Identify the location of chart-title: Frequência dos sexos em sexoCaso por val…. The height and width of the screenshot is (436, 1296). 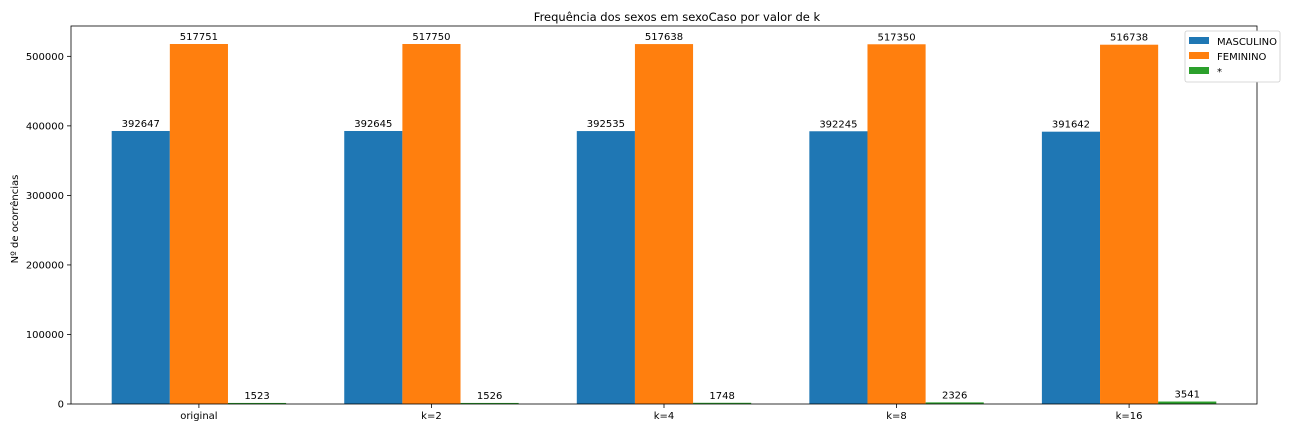
(677, 17).